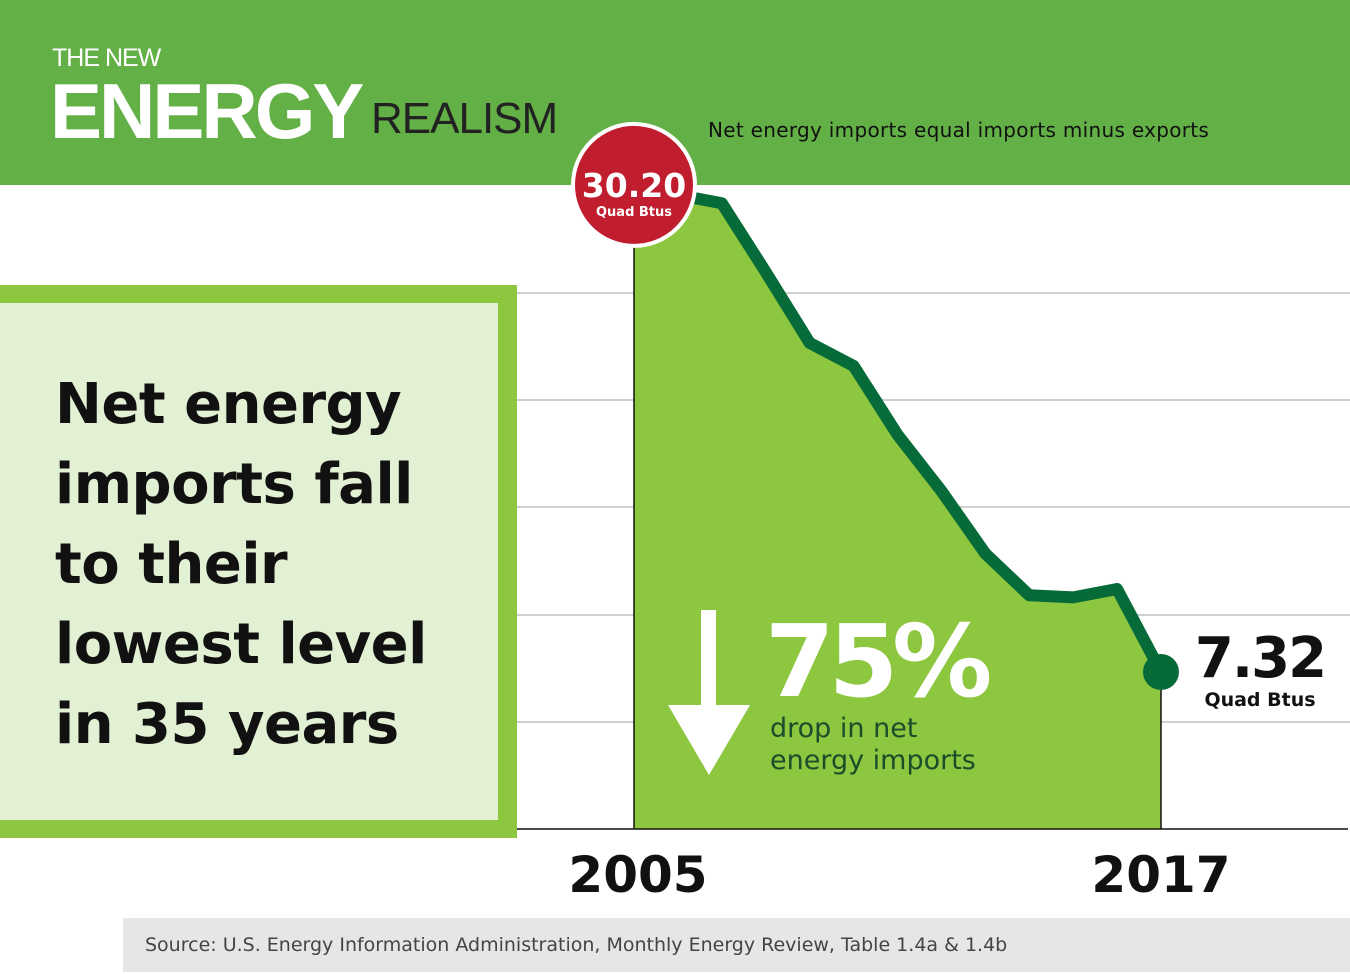  What do you see at coordinates (637, 875) in the screenshot?
I see `x-tick-label-start: 2005` at bounding box center [637, 875].